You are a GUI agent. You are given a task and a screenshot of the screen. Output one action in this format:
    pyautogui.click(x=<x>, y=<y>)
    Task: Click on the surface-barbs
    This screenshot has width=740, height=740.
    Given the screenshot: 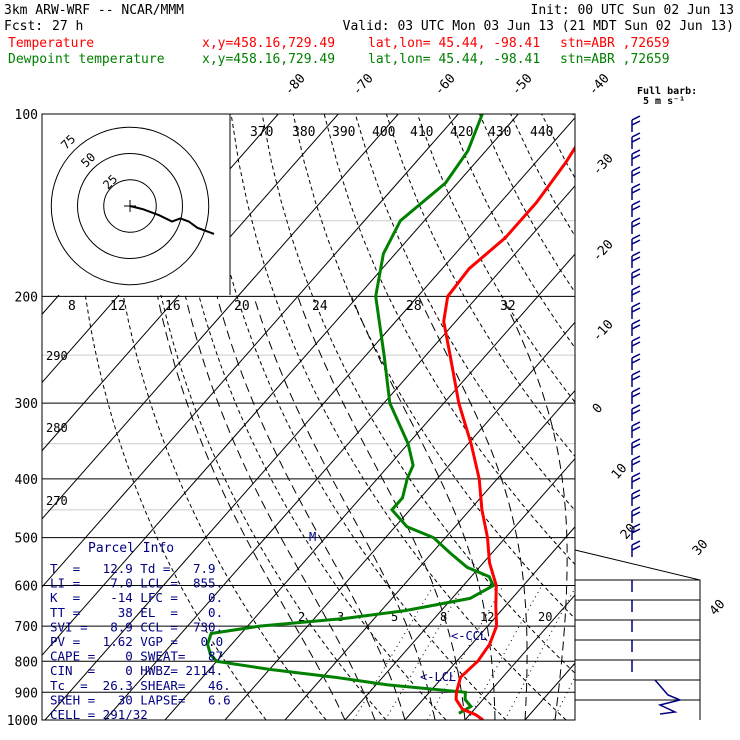 What is the action you would take?
    pyautogui.click(x=668, y=697)
    